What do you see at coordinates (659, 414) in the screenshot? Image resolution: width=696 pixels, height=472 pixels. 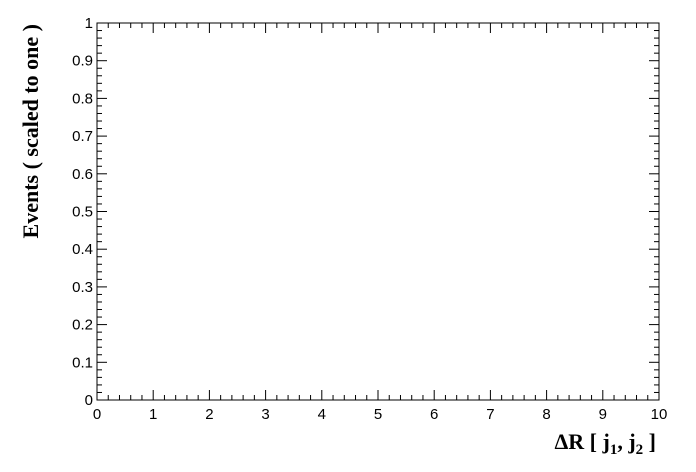 I see `x-tick-label: 10` at bounding box center [659, 414].